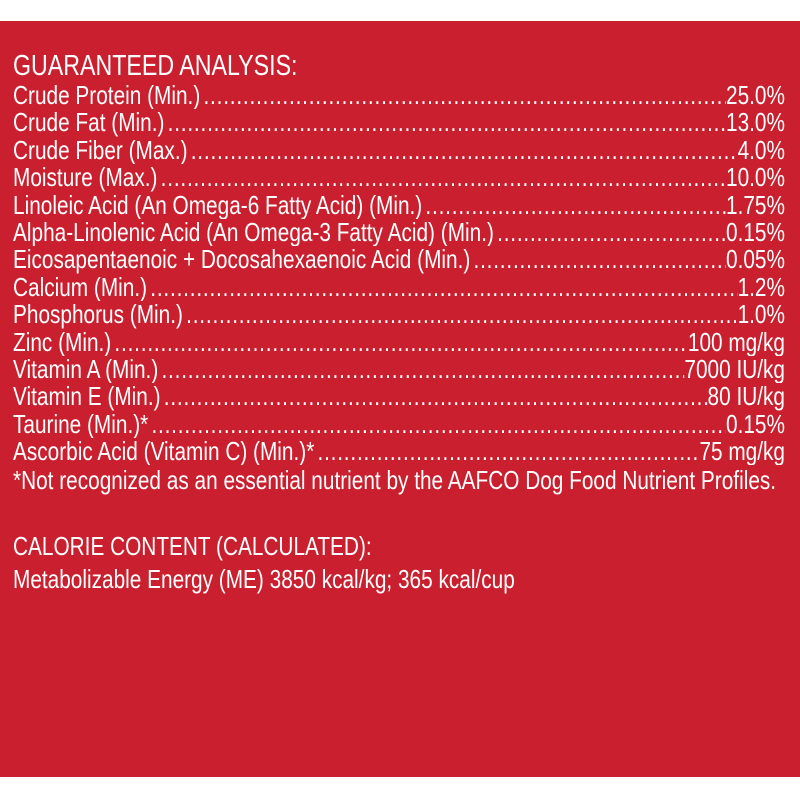  I want to click on nutrient-label: Vitamin A (Min.), so click(86, 369).